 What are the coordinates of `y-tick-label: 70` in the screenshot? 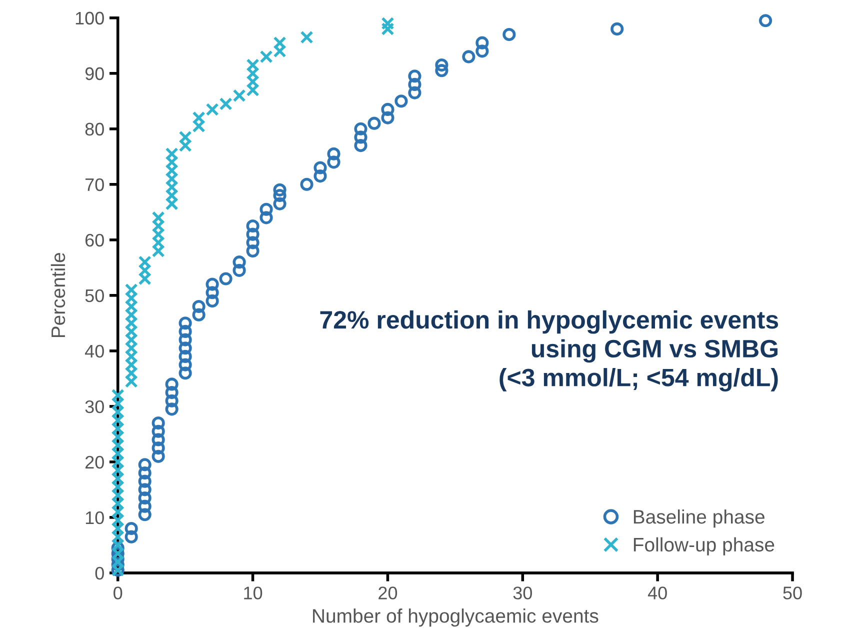 It's located at (95, 185).